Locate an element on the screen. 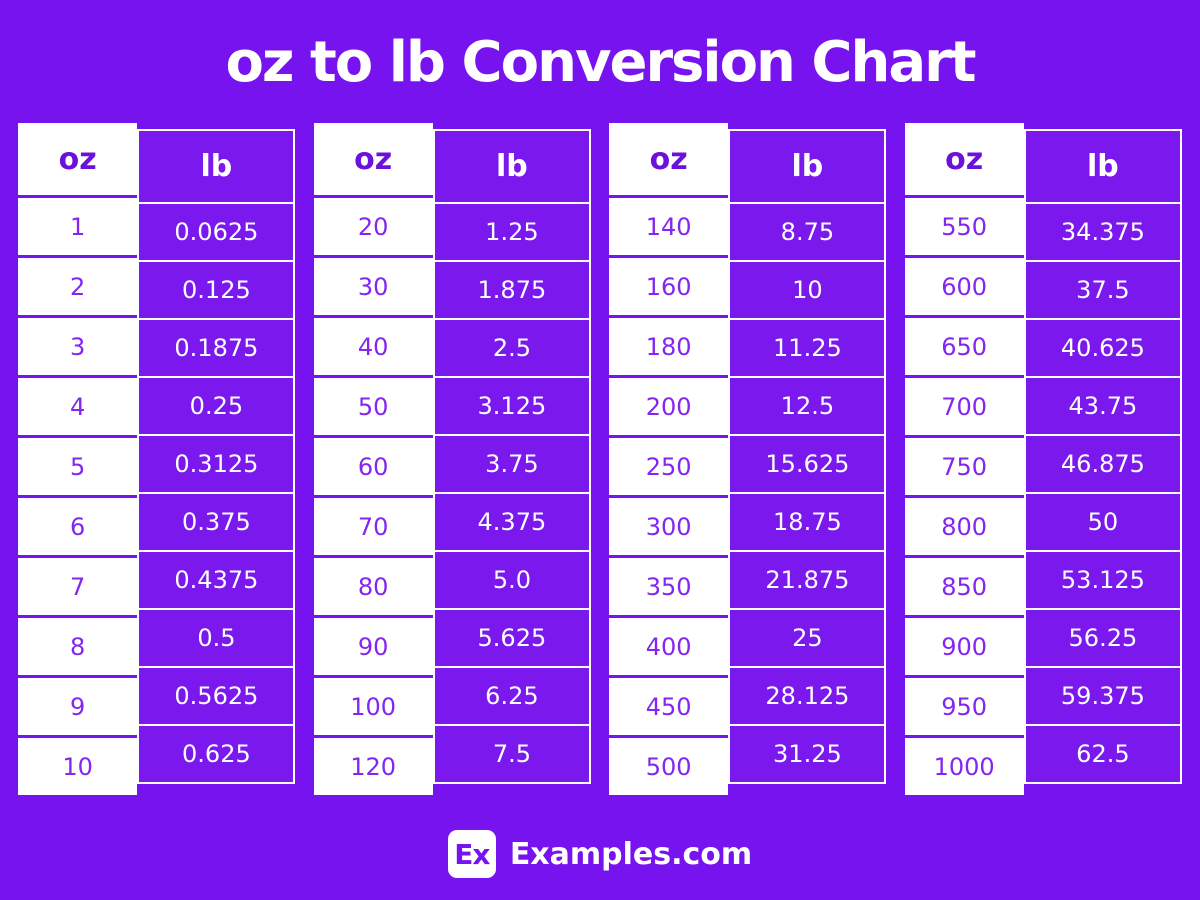  oz-value-cell: 9 is located at coordinates (78, 708).